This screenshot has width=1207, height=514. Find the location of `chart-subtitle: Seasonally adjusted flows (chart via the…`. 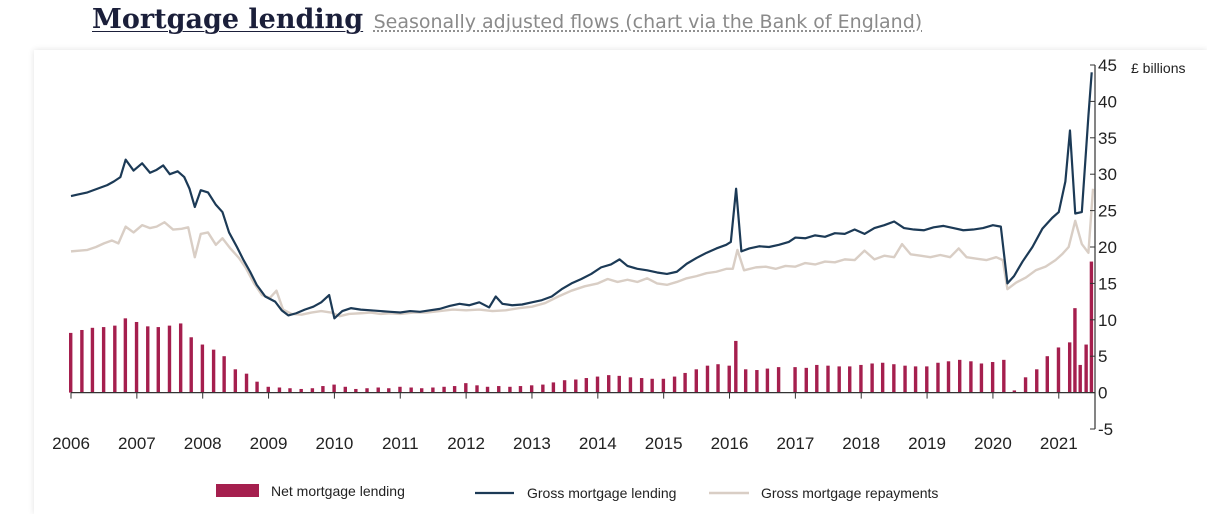

chart-subtitle: Seasonally adjusted flows (chart via the… is located at coordinates (648, 22).